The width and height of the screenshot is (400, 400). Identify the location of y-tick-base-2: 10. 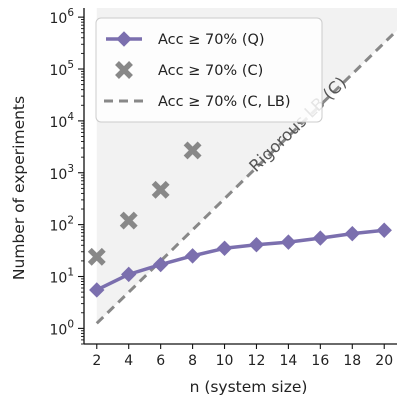
(58, 227).